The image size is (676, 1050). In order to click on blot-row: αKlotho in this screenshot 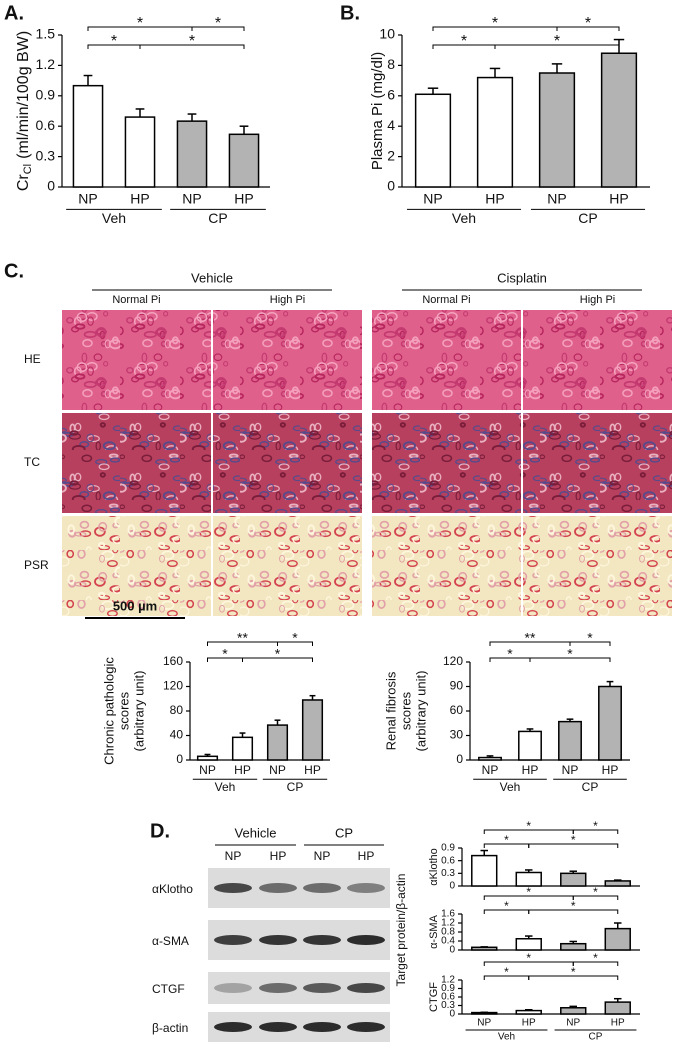, I will do `click(172, 889)`.